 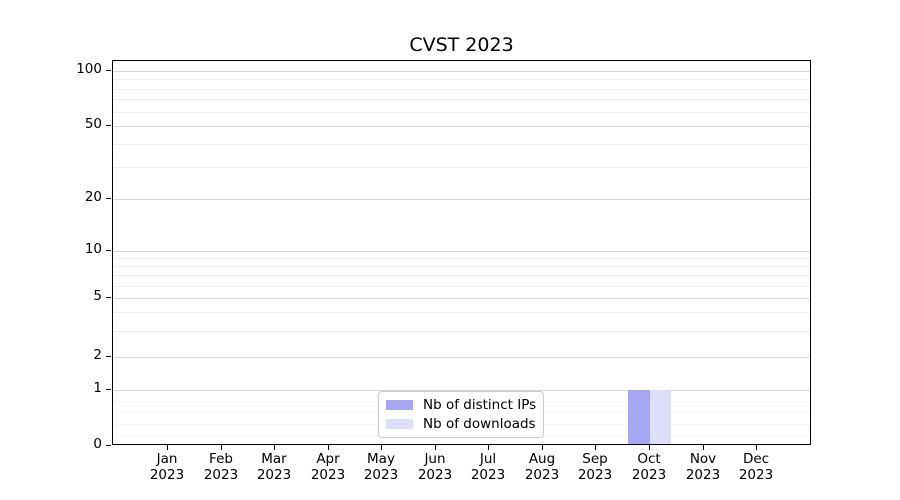 I want to click on x-tick-label: Jul 2023, so click(x=488, y=467).